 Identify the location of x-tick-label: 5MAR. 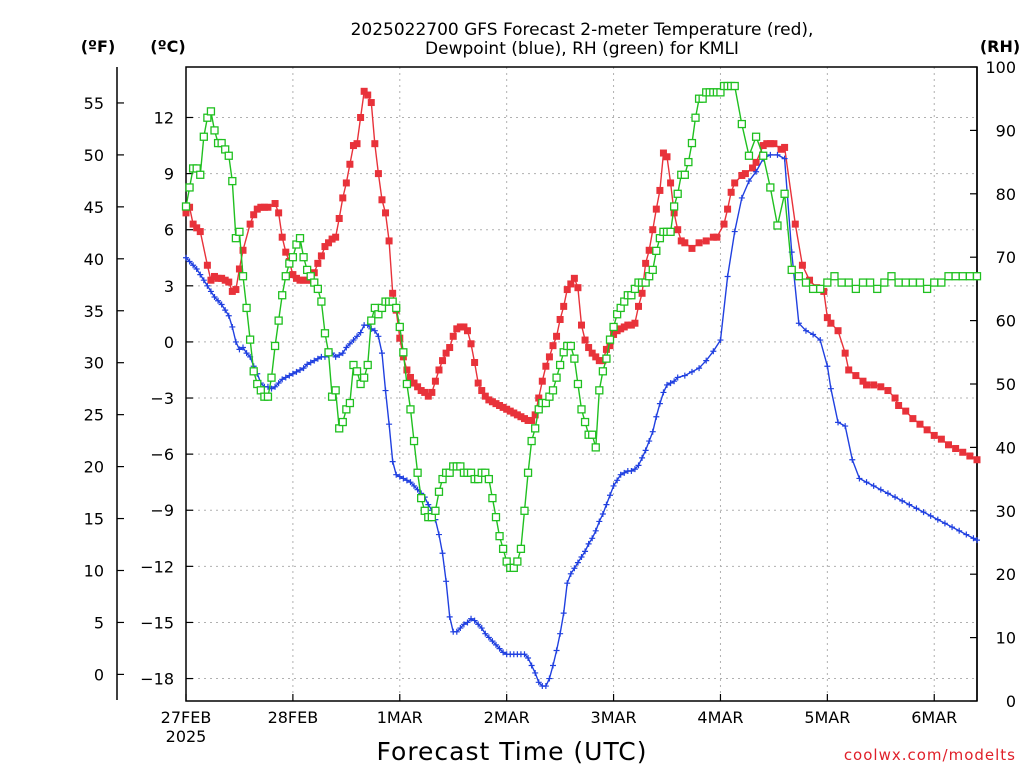
(827, 717).